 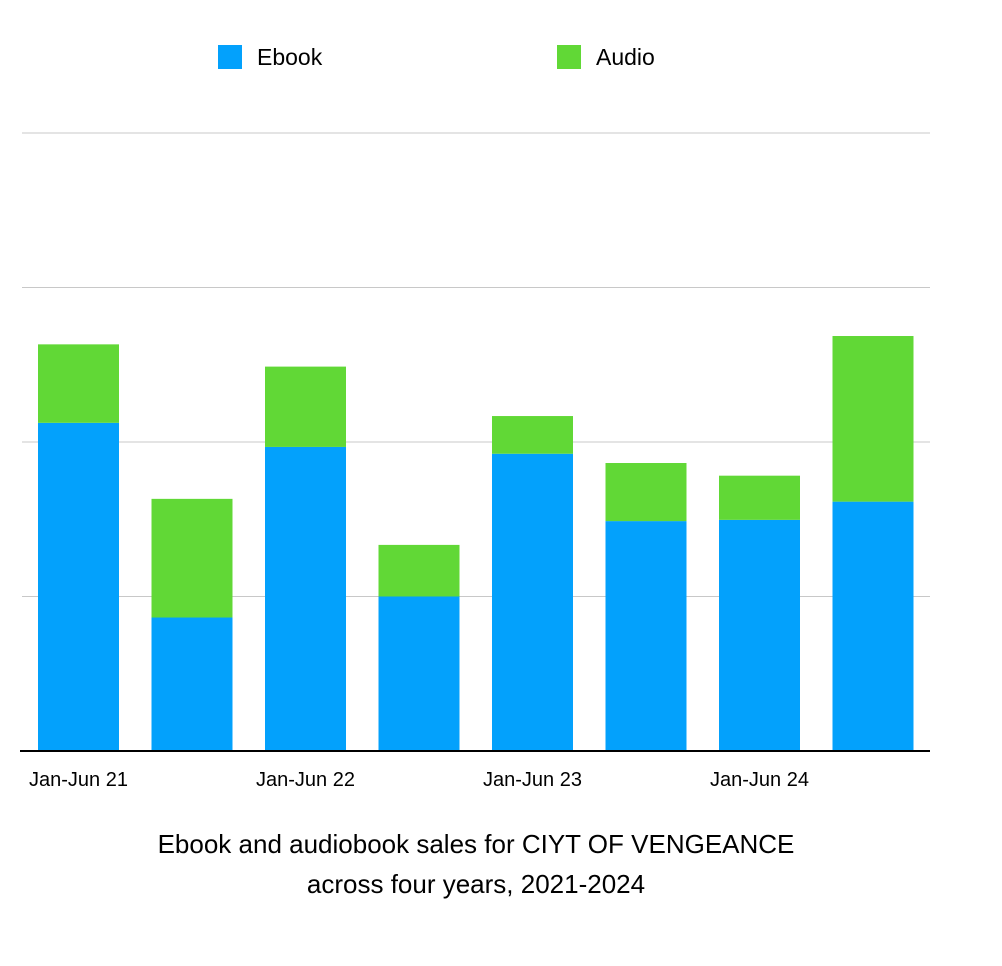 What do you see at coordinates (569, 57) in the screenshot?
I see `legend-swatch-audio` at bounding box center [569, 57].